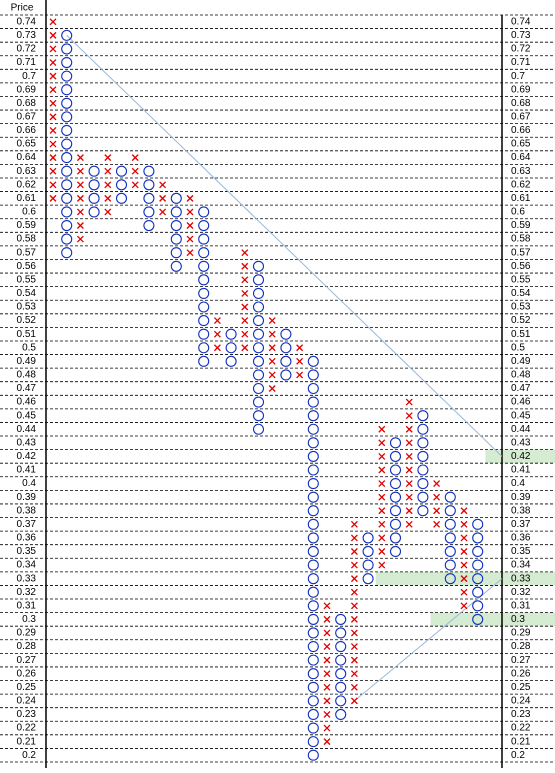 This screenshot has width=555, height=773. Describe the element at coordinates (521, 266) in the screenshot. I see `y-tick-label-right: 0.56` at that location.